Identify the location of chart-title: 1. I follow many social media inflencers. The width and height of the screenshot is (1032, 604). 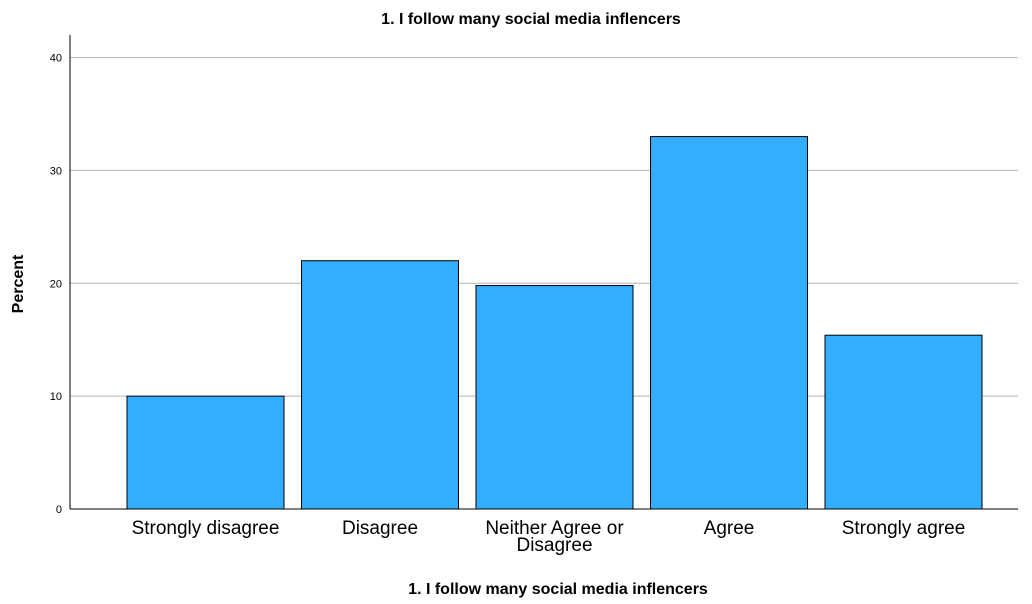
(531, 19).